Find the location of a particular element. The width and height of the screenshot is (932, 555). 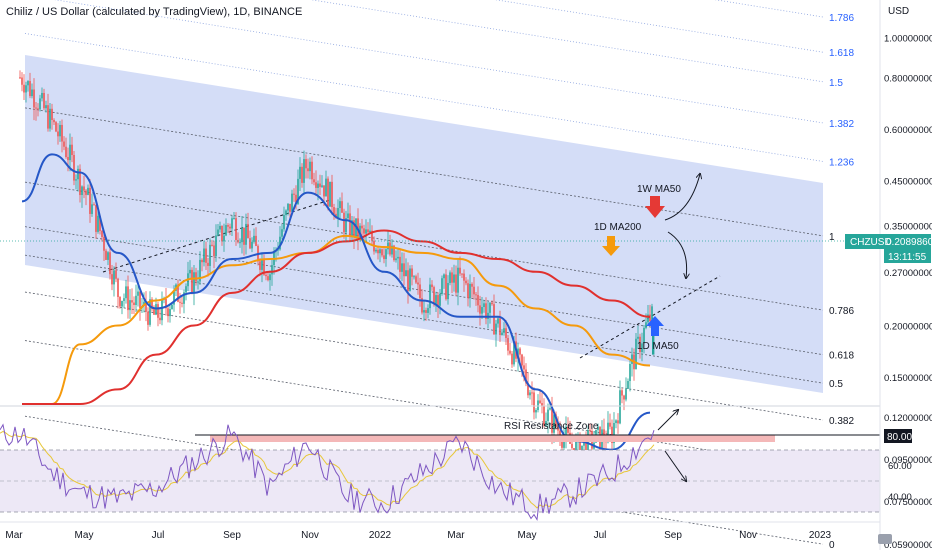

price-tick-label: 0.15000000 is located at coordinates (908, 378).